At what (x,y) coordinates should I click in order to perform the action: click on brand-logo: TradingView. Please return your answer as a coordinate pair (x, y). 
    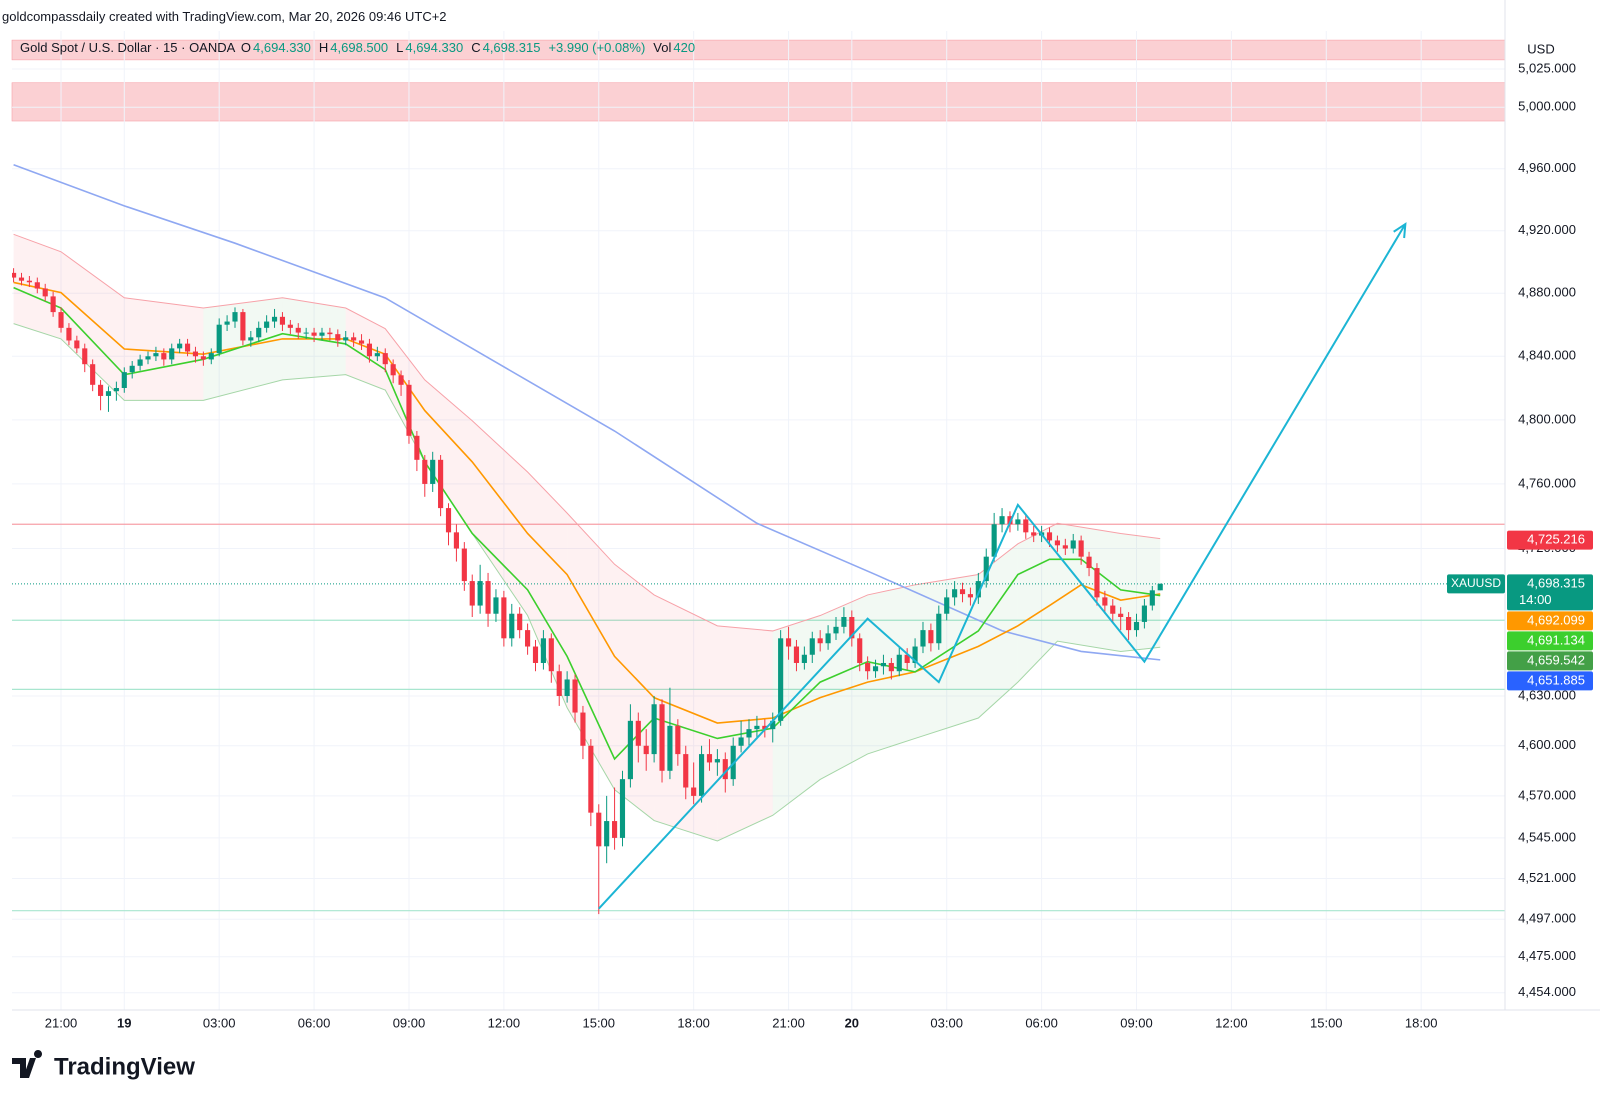
    Looking at the image, I should click on (103, 1064).